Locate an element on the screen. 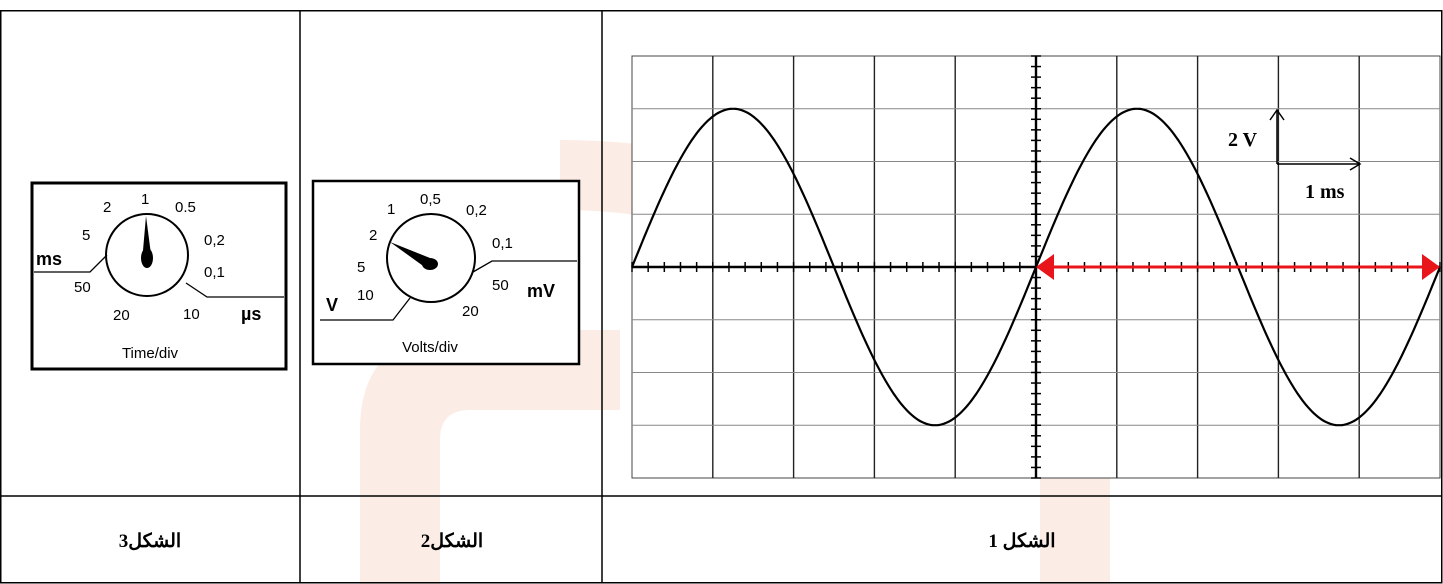 This screenshot has width=1443, height=584. volts-label-0-2: 0,2 is located at coordinates (476, 210).